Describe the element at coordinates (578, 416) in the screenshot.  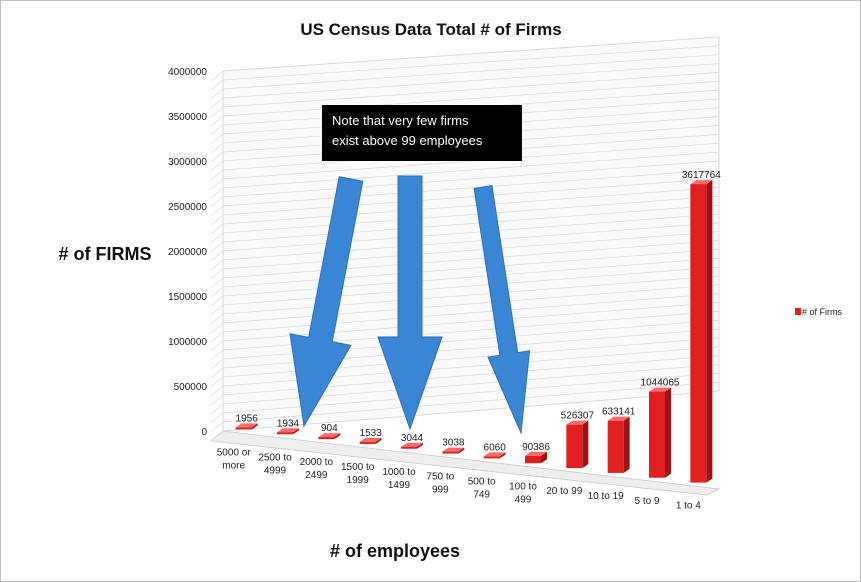
I see `data-label: 526307` at that location.